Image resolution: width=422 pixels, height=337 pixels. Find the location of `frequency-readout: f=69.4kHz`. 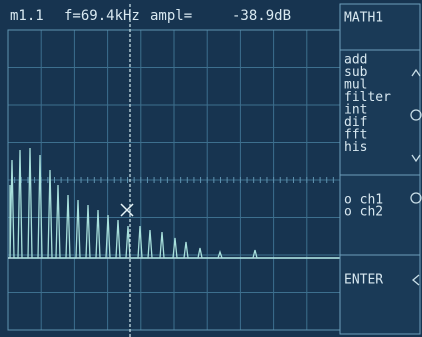

frequency-readout: f=69.4kHz is located at coordinates (102, 16).